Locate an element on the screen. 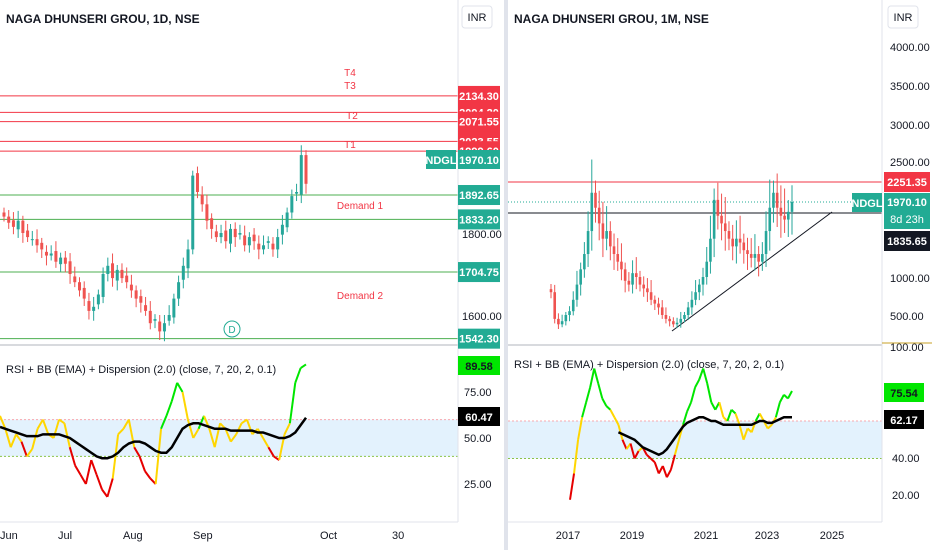 This screenshot has width=932, height=555. right-currency-box is located at coordinates (903, 17).